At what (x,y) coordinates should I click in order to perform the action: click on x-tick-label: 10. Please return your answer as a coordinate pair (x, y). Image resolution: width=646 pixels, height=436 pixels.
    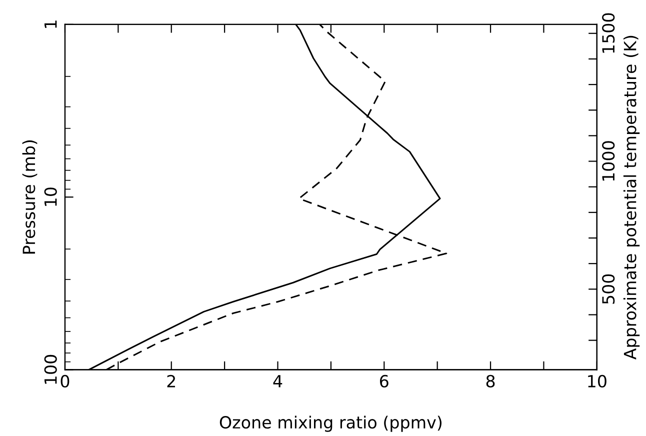
    Looking at the image, I should click on (597, 381).